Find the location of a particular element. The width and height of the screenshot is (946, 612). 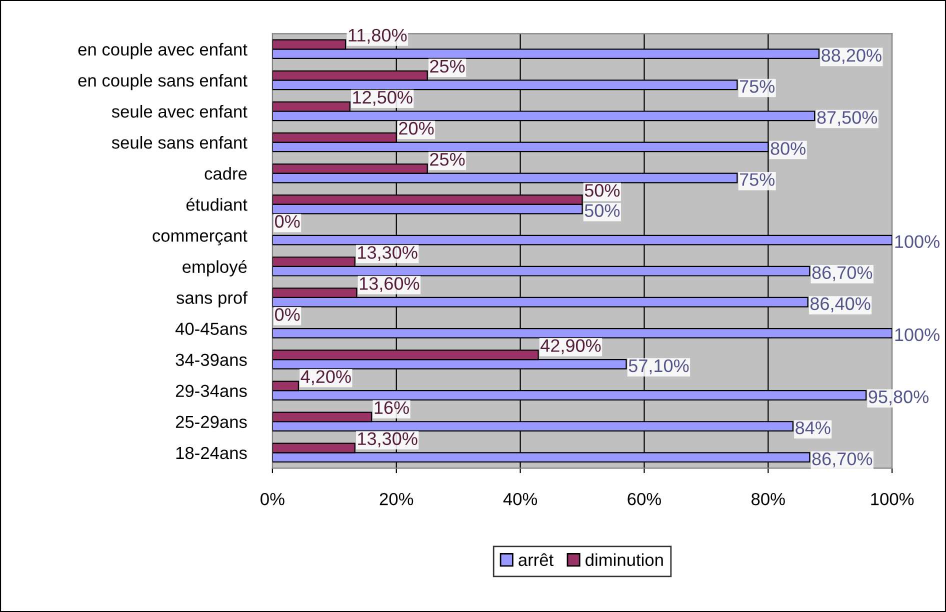

data-label: 11,80% is located at coordinates (377, 36).